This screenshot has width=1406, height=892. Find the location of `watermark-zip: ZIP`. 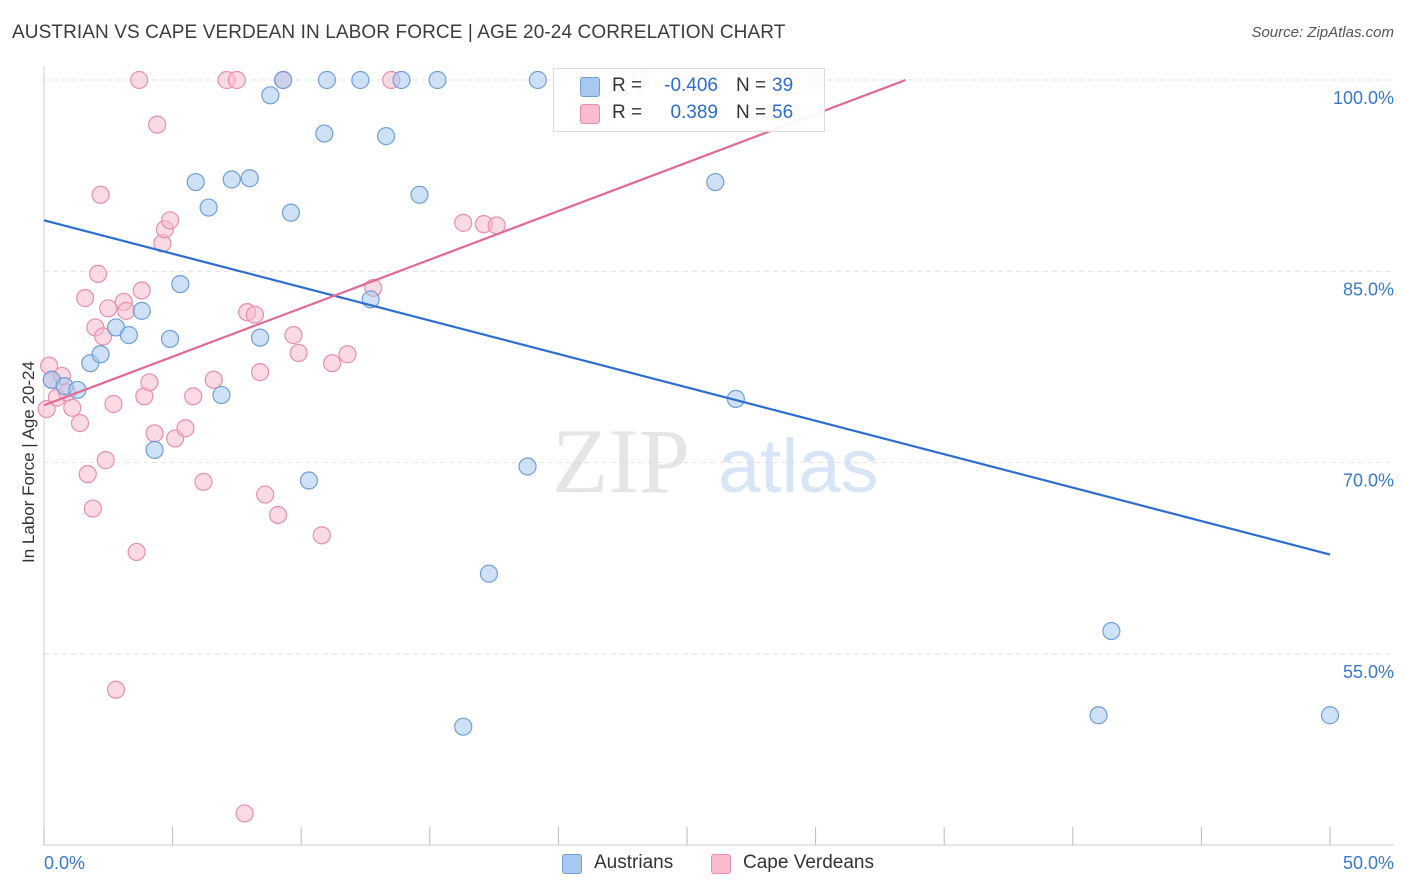

watermark-zip: ZIP is located at coordinates (621, 461).